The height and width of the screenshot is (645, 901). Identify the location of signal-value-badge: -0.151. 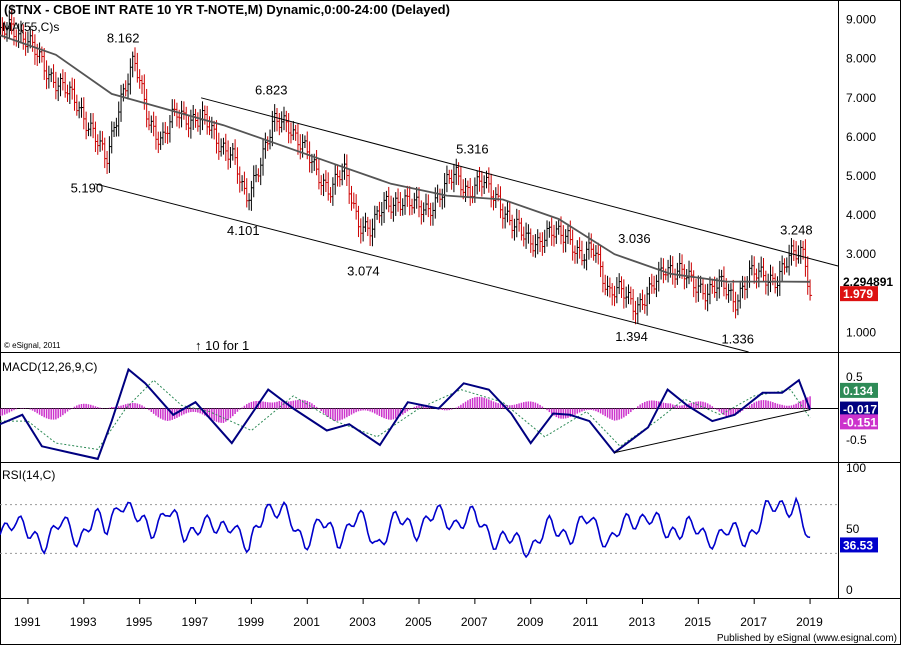
(860, 422).